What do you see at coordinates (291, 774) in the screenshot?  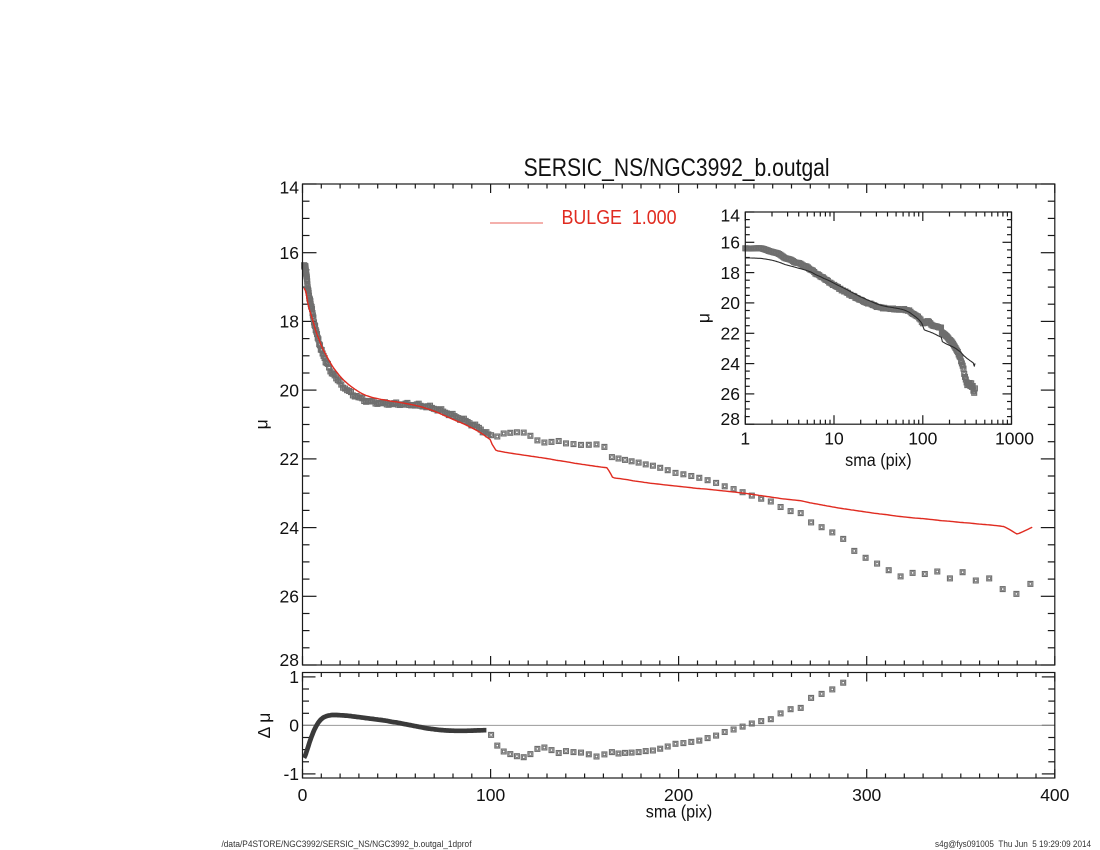 I see `svg-text: -1` at bounding box center [291, 774].